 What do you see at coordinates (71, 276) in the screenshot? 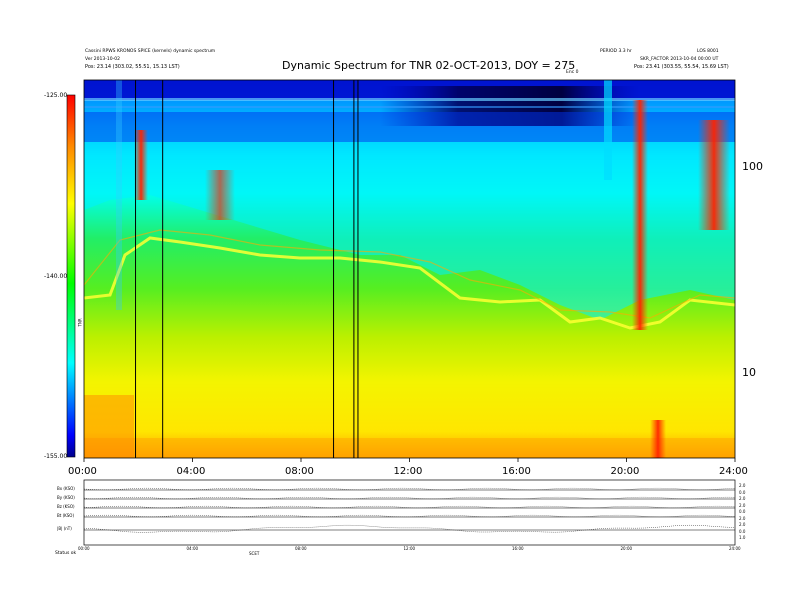
I see `colorbar-scale` at bounding box center [71, 276].